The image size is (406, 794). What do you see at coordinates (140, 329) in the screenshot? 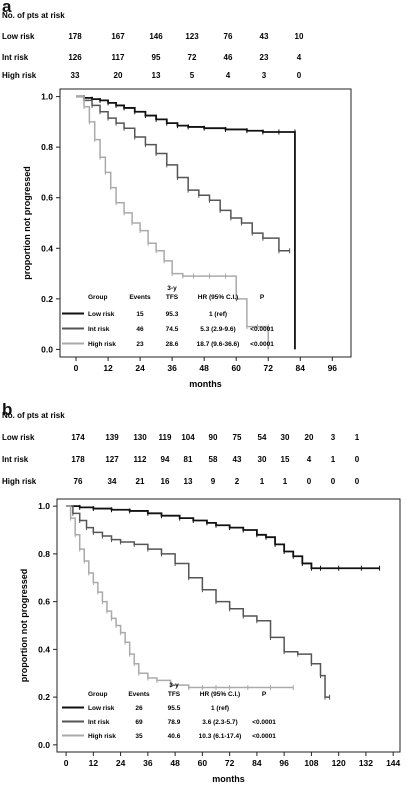
I see `stats-events: 46` at bounding box center [140, 329].